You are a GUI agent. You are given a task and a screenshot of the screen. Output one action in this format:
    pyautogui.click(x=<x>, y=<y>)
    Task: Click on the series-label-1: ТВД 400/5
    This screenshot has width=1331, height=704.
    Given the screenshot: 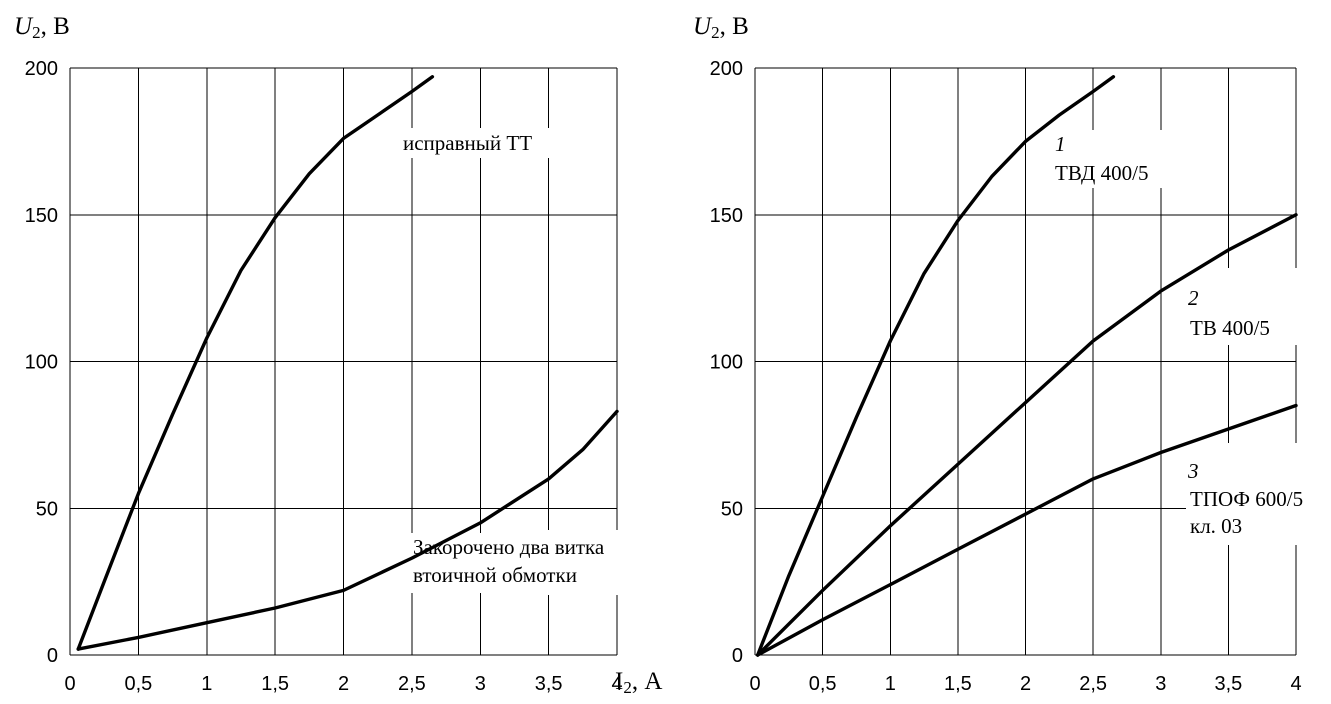 What is the action you would take?
    pyautogui.click(x=1101, y=173)
    